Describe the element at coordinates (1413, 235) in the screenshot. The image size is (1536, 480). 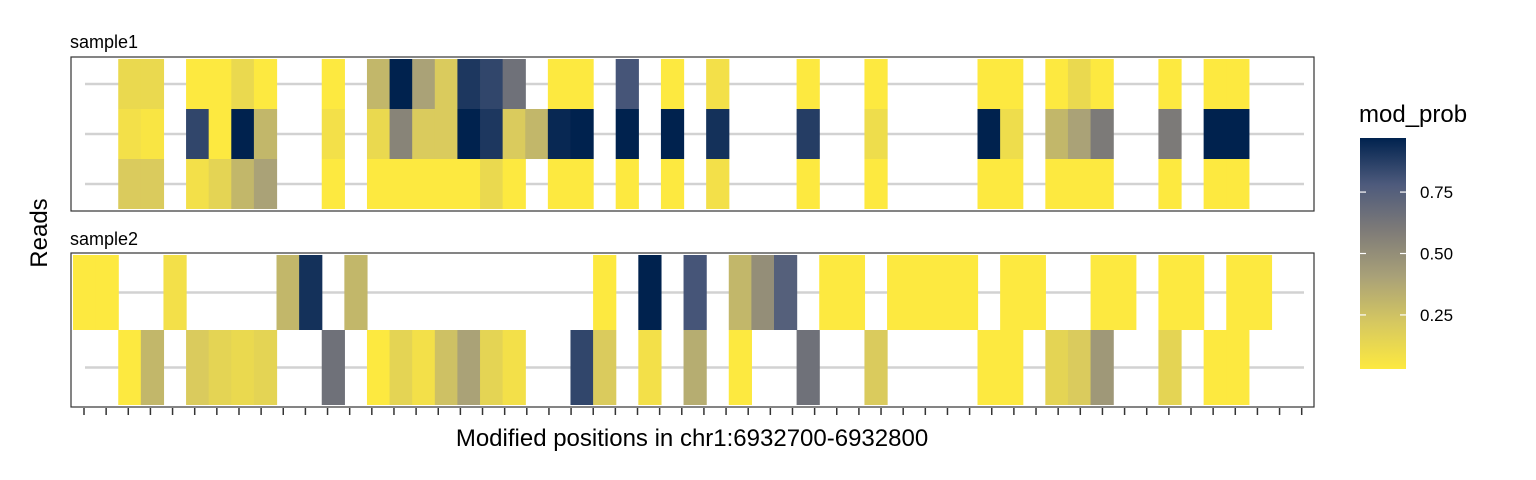
I see `legend: mod_prob 0.25 0.50 0.75` at that location.